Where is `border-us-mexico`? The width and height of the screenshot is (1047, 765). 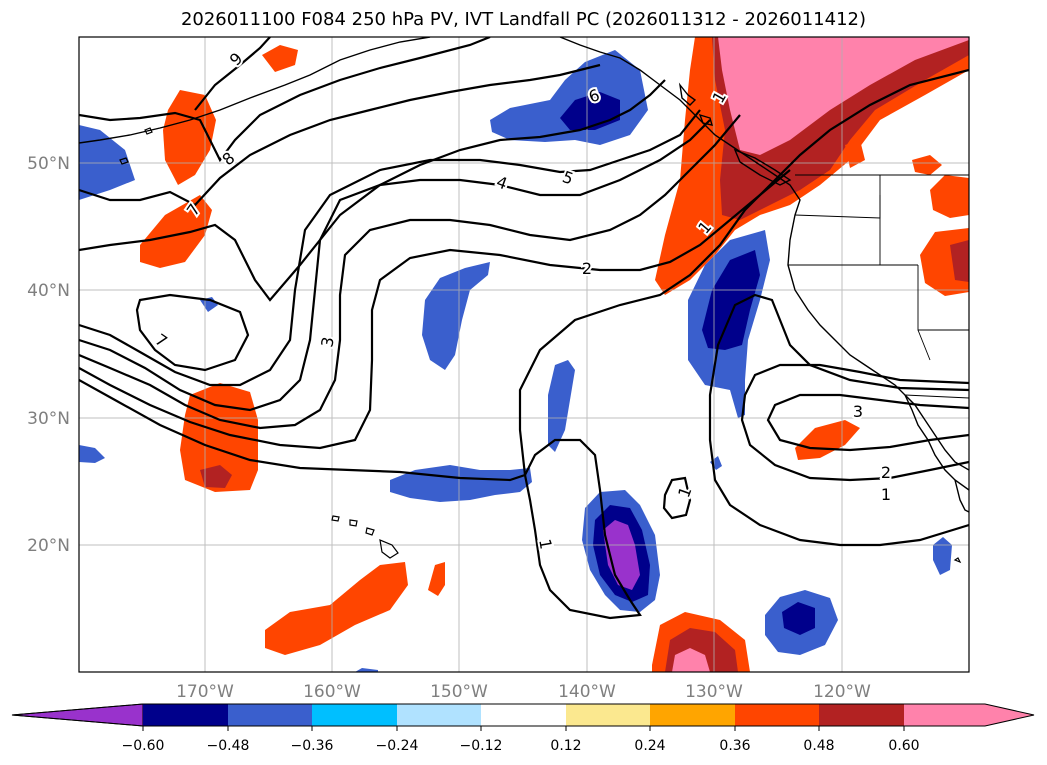
border-us-mexico is located at coordinates (936, 396).